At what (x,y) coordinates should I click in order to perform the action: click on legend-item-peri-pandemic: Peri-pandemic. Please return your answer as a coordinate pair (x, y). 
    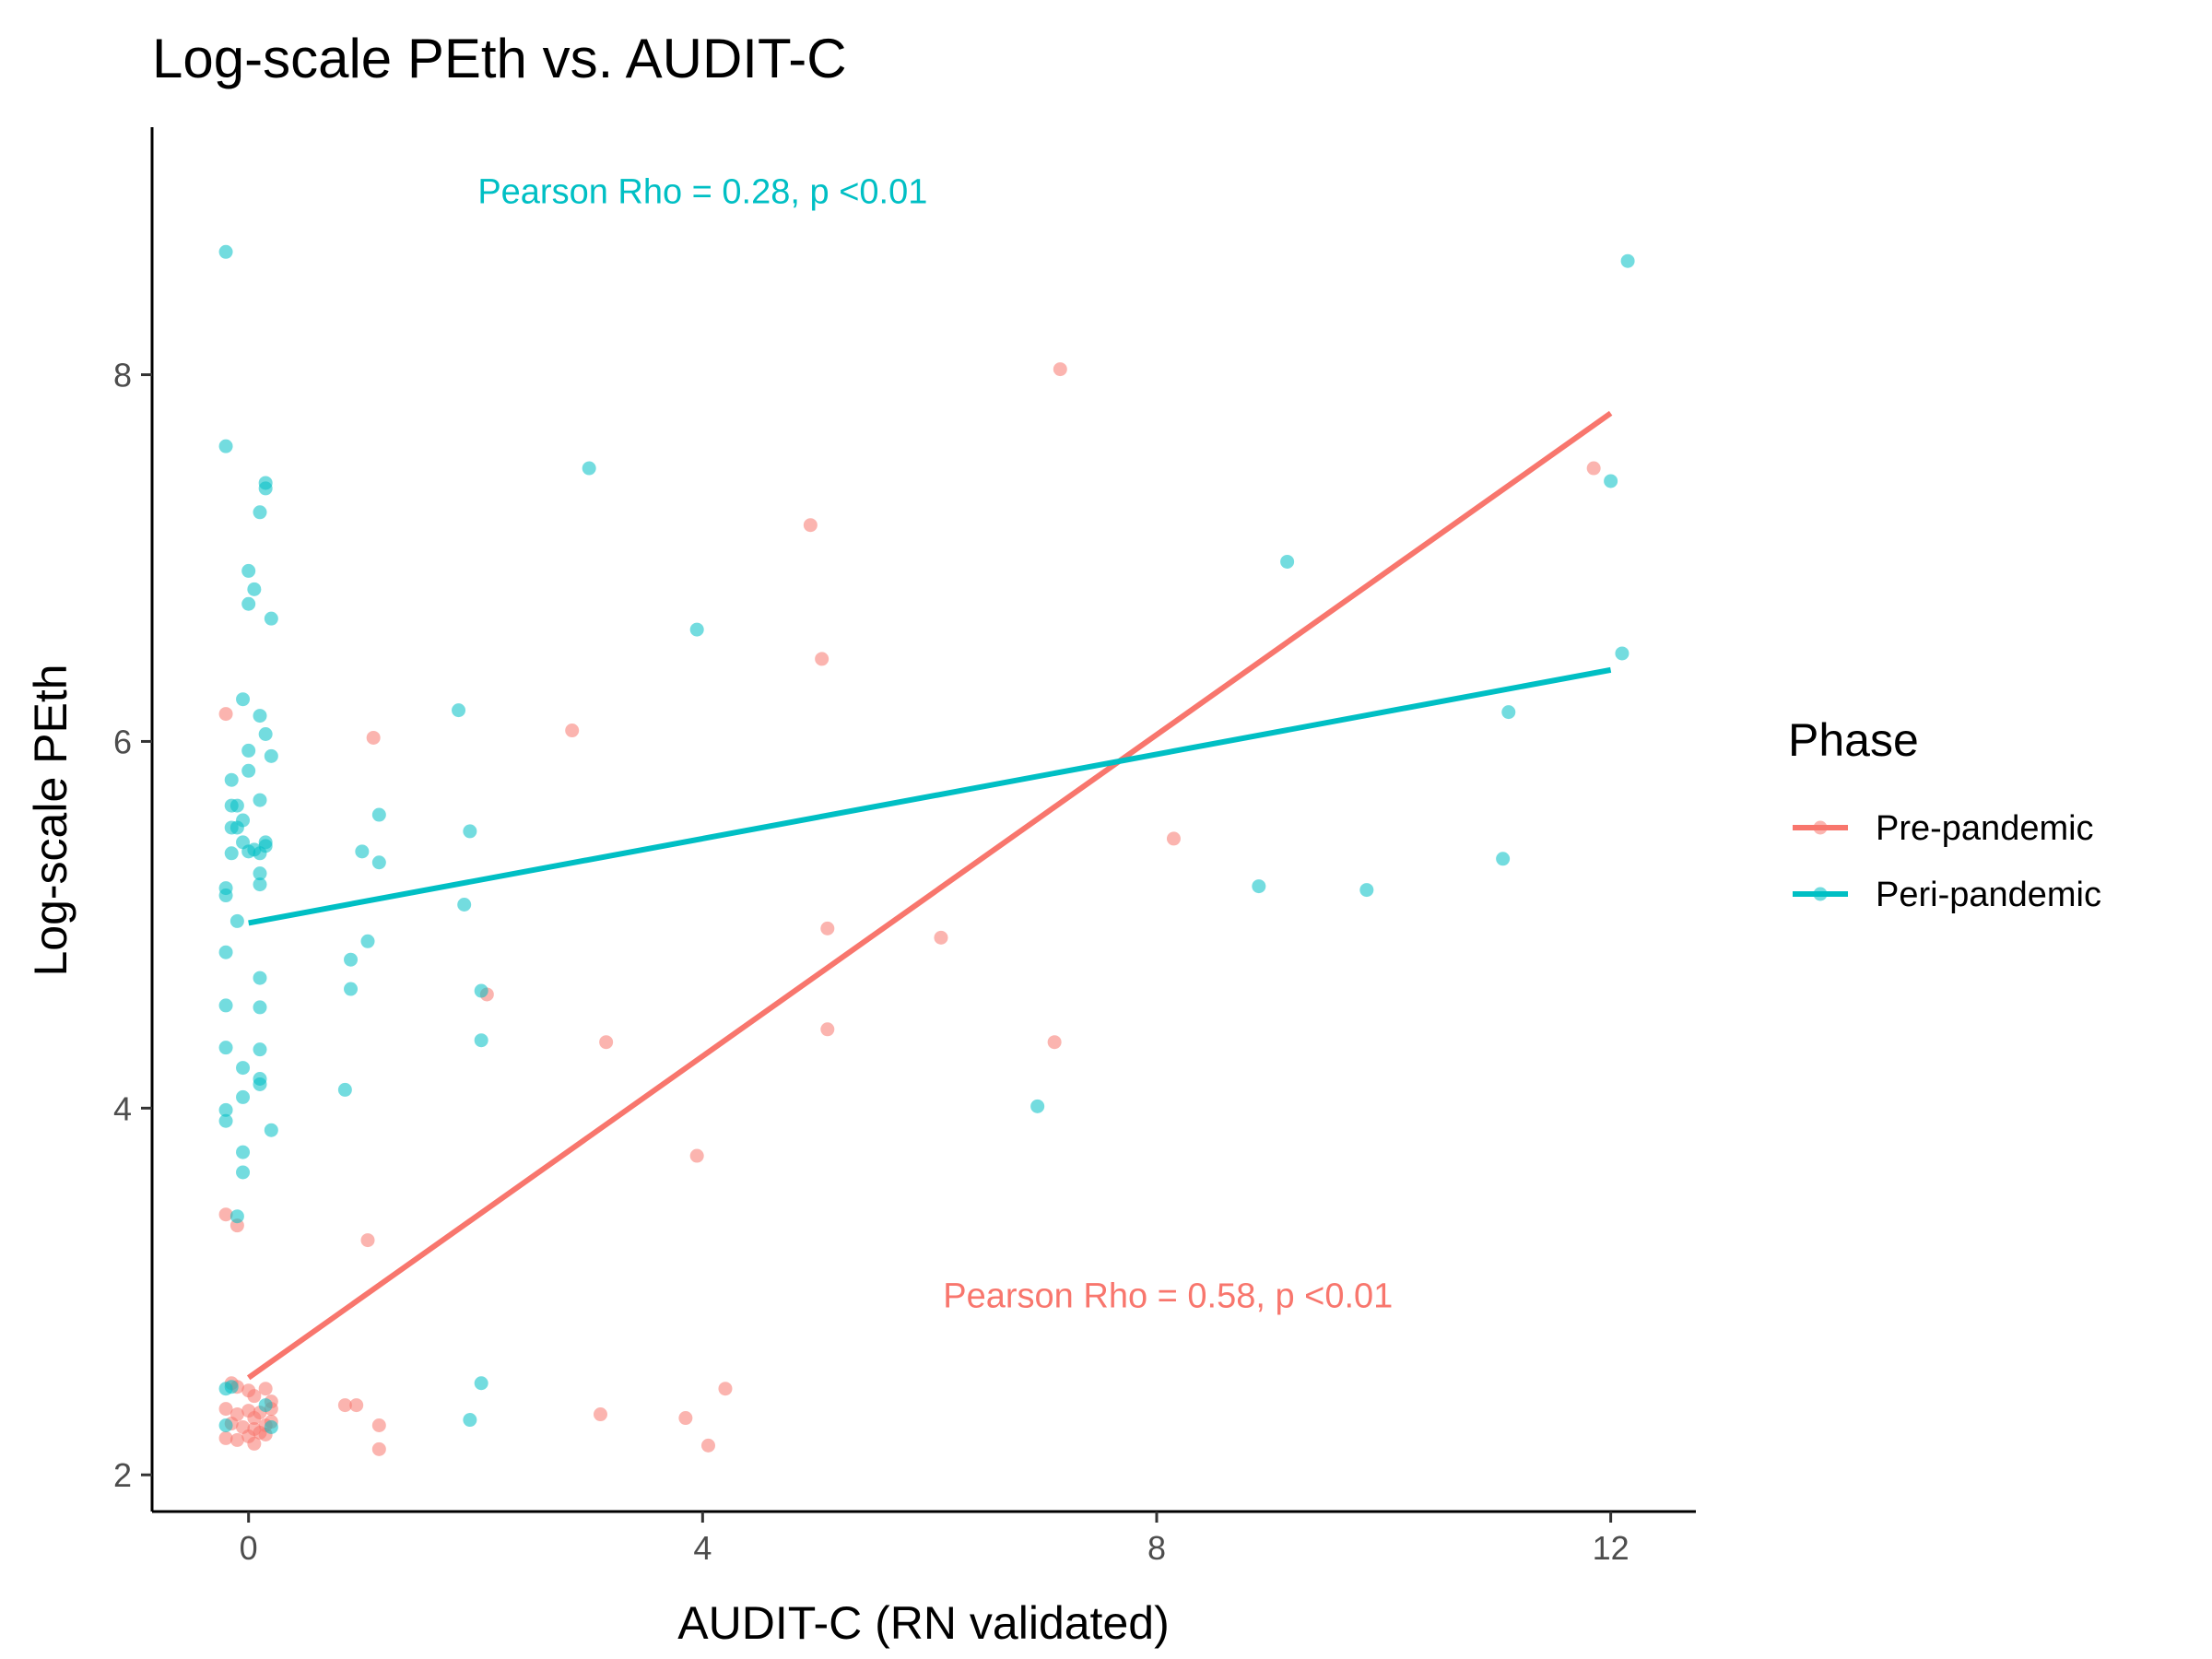
    Looking at the image, I should click on (1947, 895).